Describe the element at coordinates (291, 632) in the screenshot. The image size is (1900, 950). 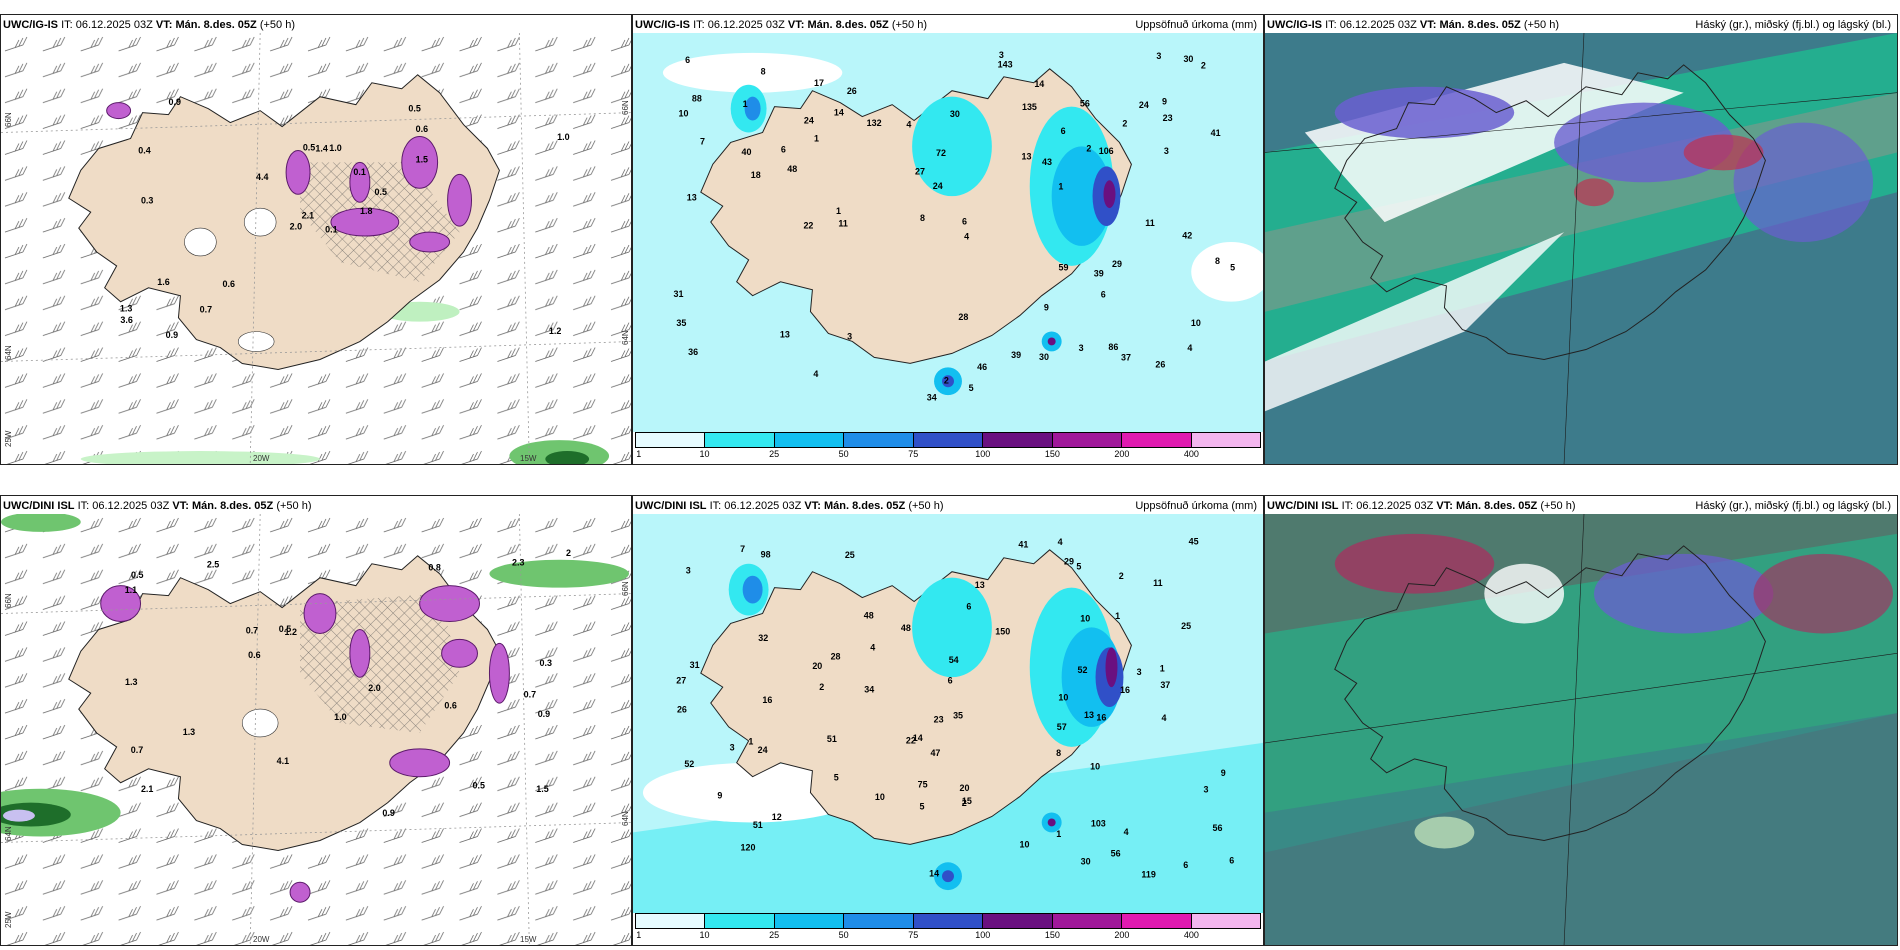
I see `value-label: 1.2` at that location.